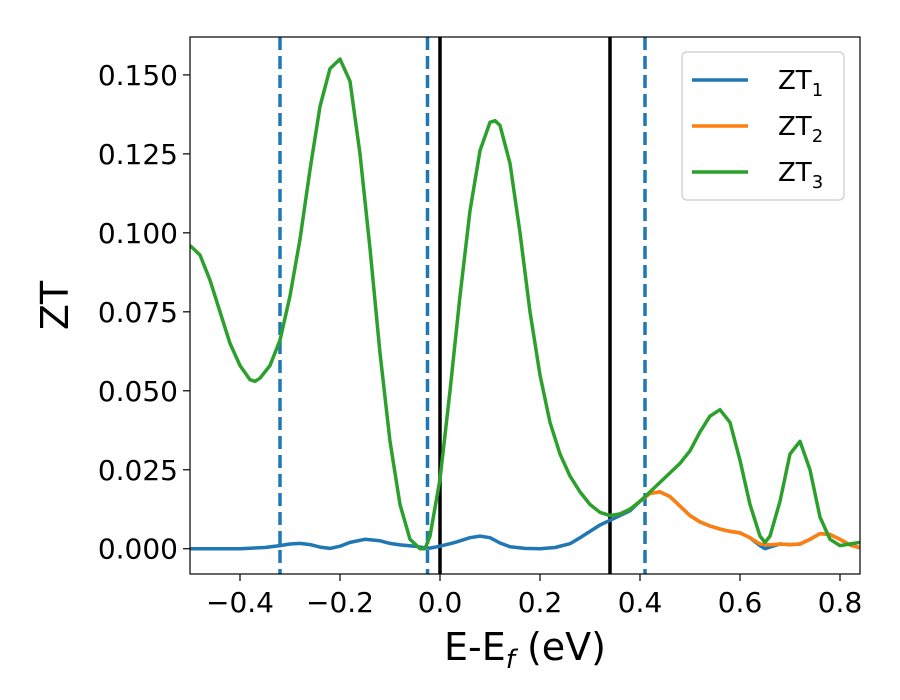  Describe the element at coordinates (800, 83) in the screenshot. I see `legend-label-1: ZT1` at that location.